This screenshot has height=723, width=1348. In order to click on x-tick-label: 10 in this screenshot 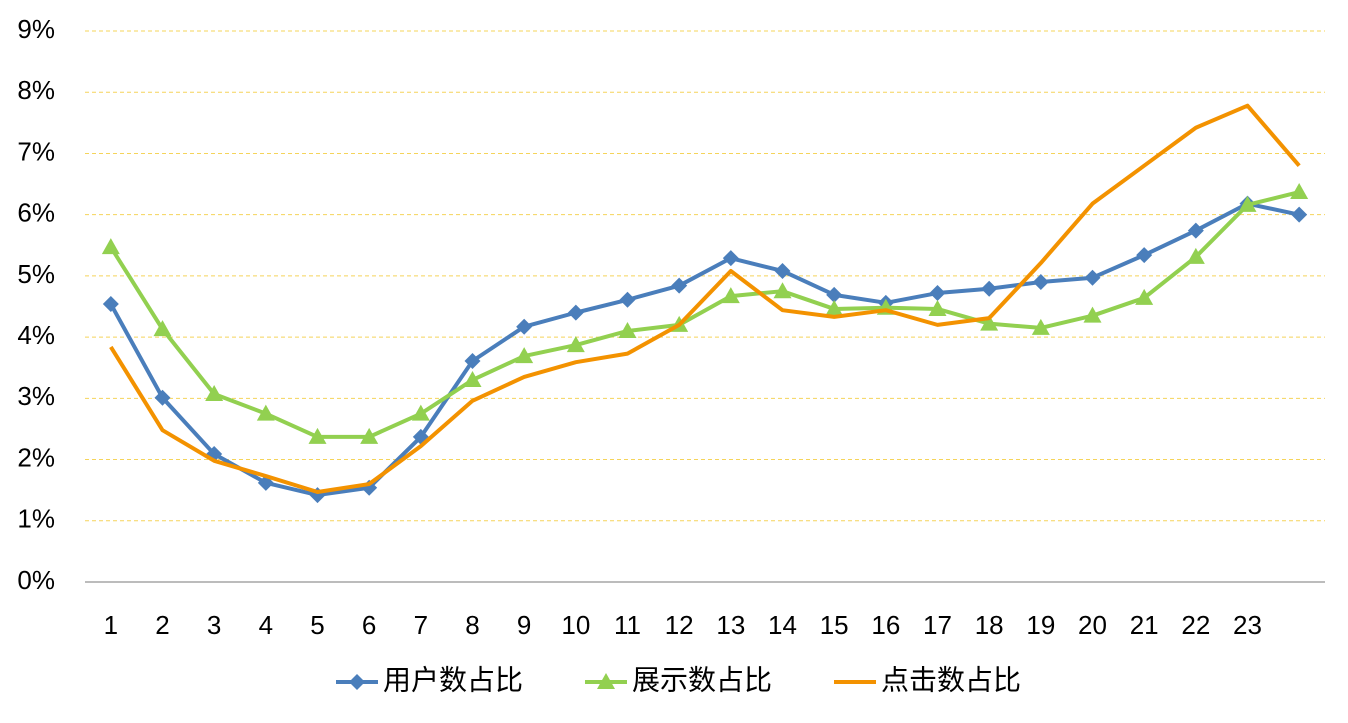, I will do `click(575, 625)`.